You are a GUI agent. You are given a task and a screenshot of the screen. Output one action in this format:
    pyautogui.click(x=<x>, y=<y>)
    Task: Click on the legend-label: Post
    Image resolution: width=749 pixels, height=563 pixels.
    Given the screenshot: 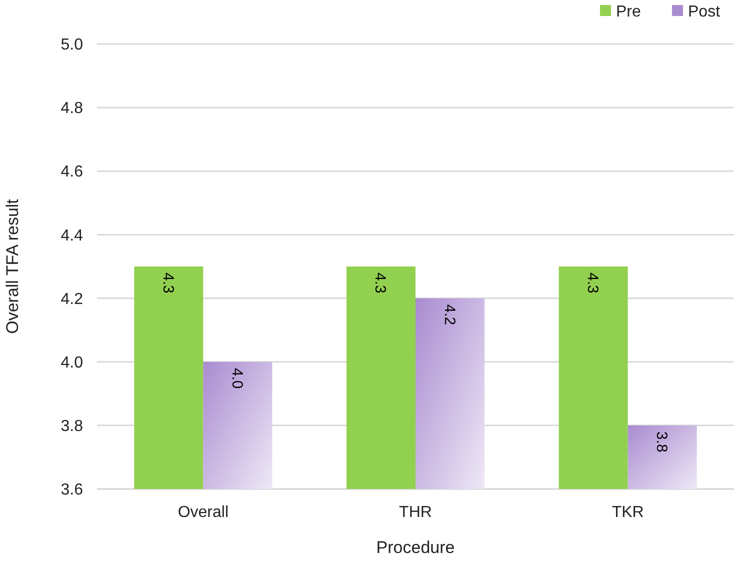 What is the action you would take?
    pyautogui.click(x=704, y=12)
    